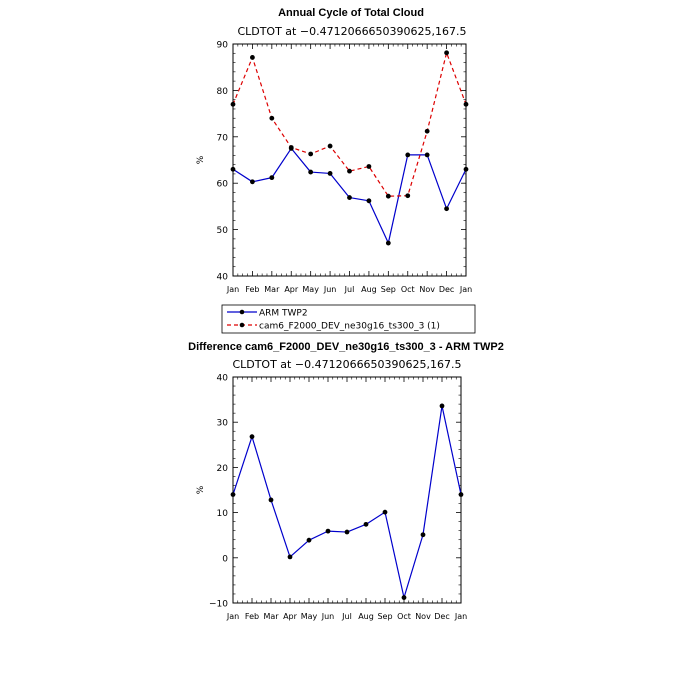  What do you see at coordinates (309, 616) in the screenshot?
I see `chart2-xtick-label: May` at bounding box center [309, 616].